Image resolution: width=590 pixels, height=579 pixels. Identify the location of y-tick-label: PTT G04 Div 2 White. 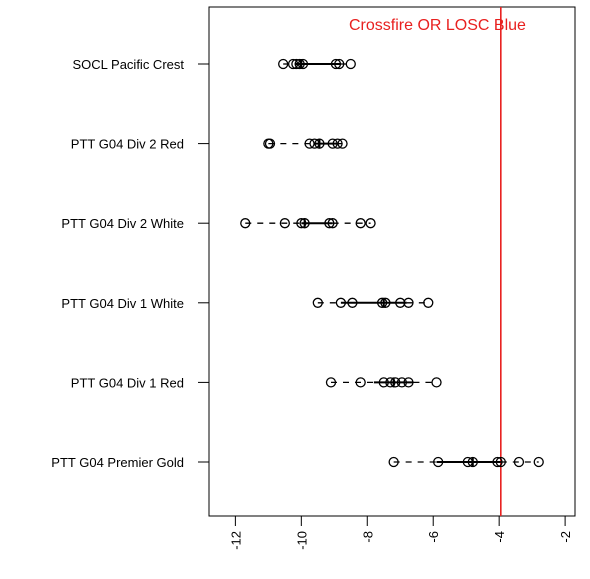
(122, 223).